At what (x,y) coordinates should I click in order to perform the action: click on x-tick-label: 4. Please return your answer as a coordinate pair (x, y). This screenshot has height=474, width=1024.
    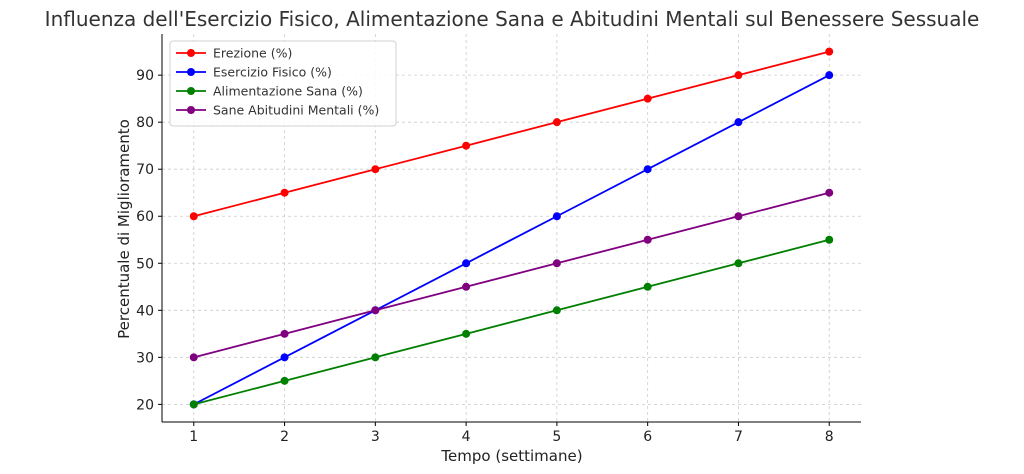
    Looking at the image, I should click on (466, 437).